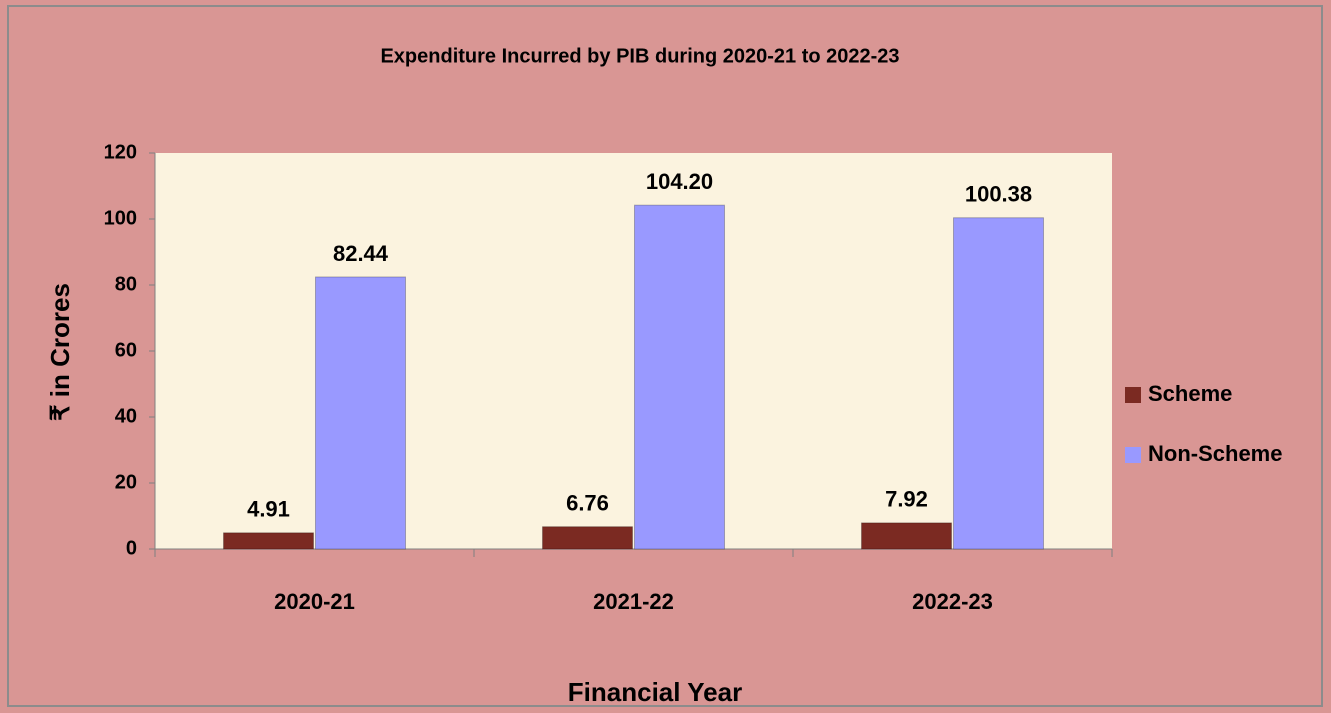 The image size is (1331, 713). Describe the element at coordinates (998, 194) in the screenshot. I see `data-label: 100.38` at that location.